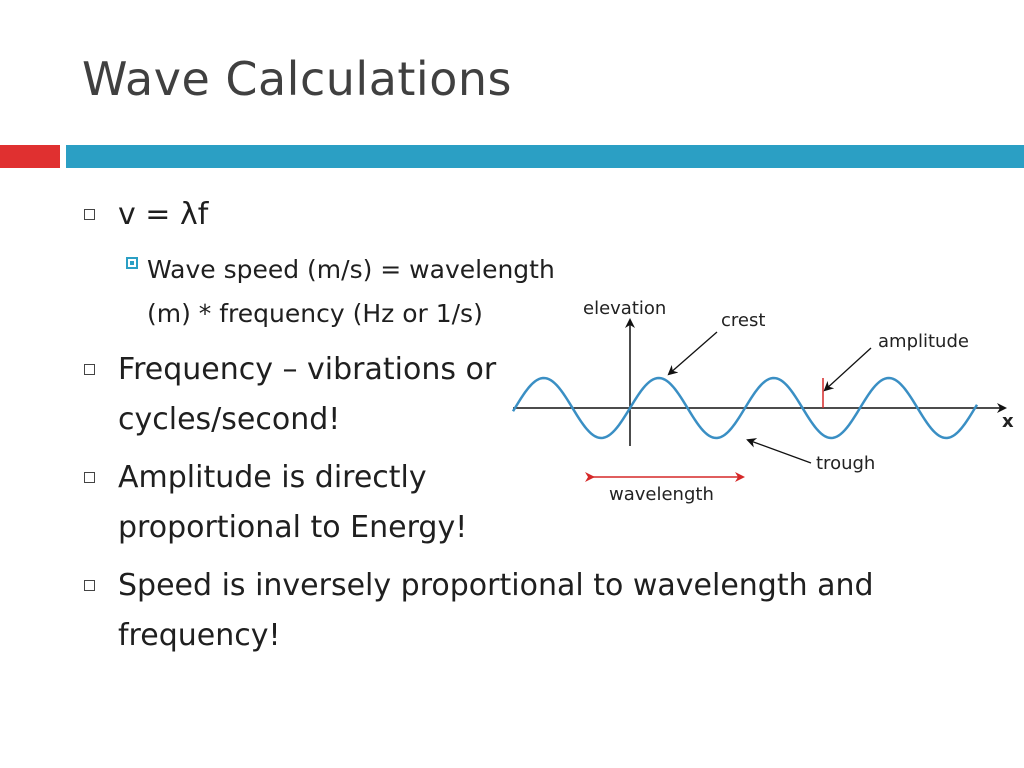 This screenshot has height=768, width=1024. I want to click on wavelength-label: wavelength, so click(661, 494).